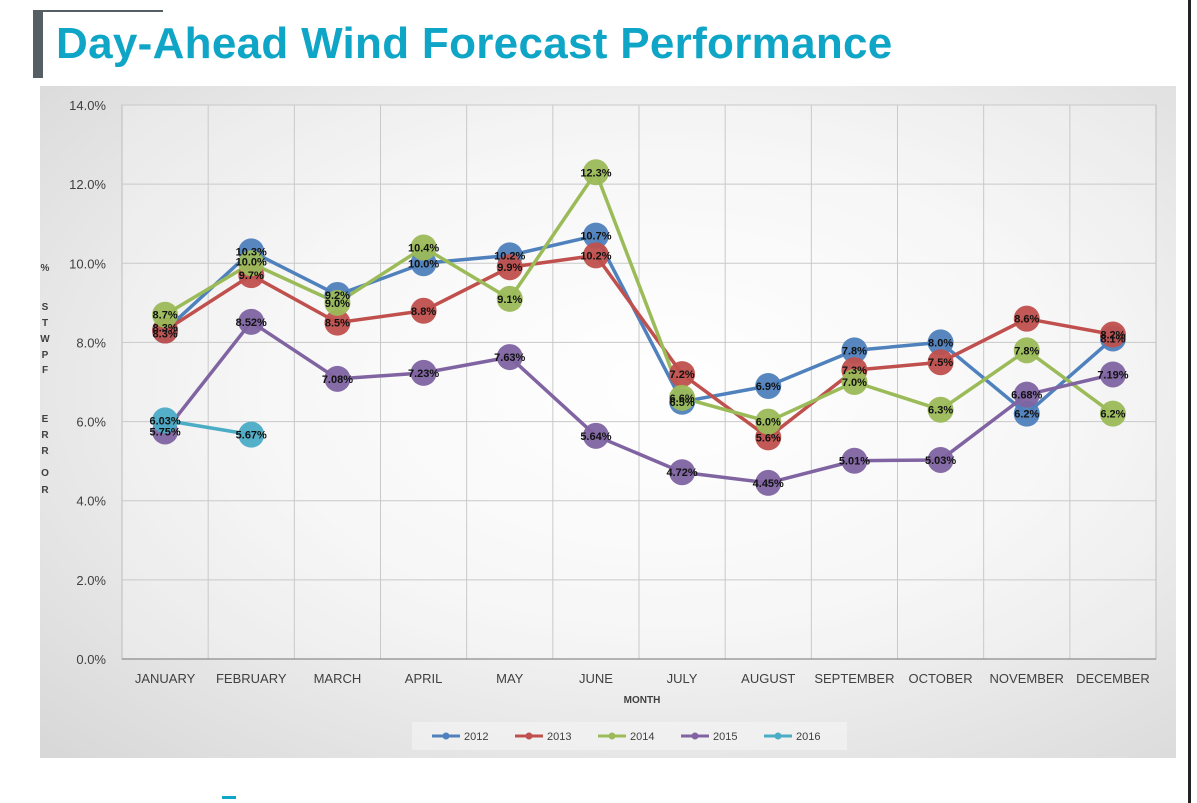  I want to click on data-label-2015: 4.72%, so click(681, 473).